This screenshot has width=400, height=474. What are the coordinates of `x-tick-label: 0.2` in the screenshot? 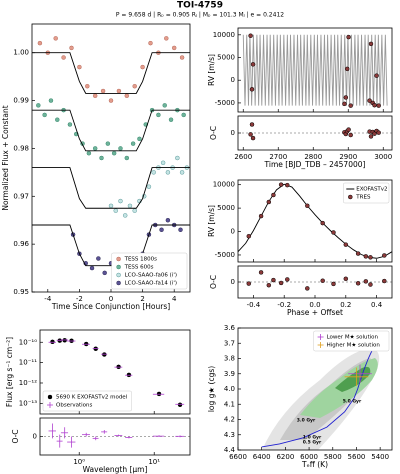 It's located at (345, 305).